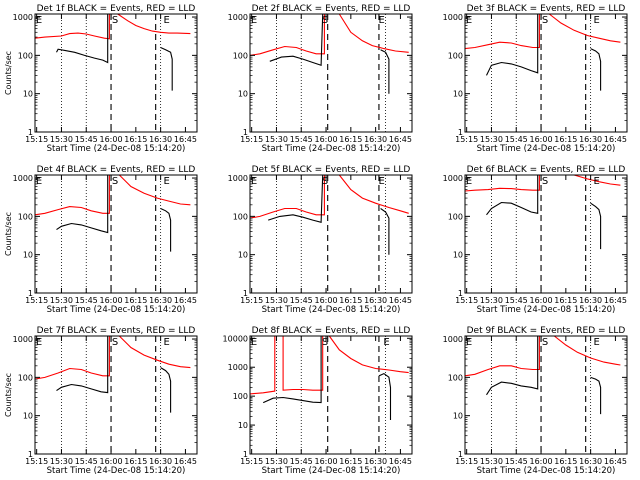 This screenshot has width=640, height=480. What do you see at coordinates (116, 9) in the screenshot?
I see `chart-title: Det 1f BLACK = Events, RED = LLD` at bounding box center [116, 9].